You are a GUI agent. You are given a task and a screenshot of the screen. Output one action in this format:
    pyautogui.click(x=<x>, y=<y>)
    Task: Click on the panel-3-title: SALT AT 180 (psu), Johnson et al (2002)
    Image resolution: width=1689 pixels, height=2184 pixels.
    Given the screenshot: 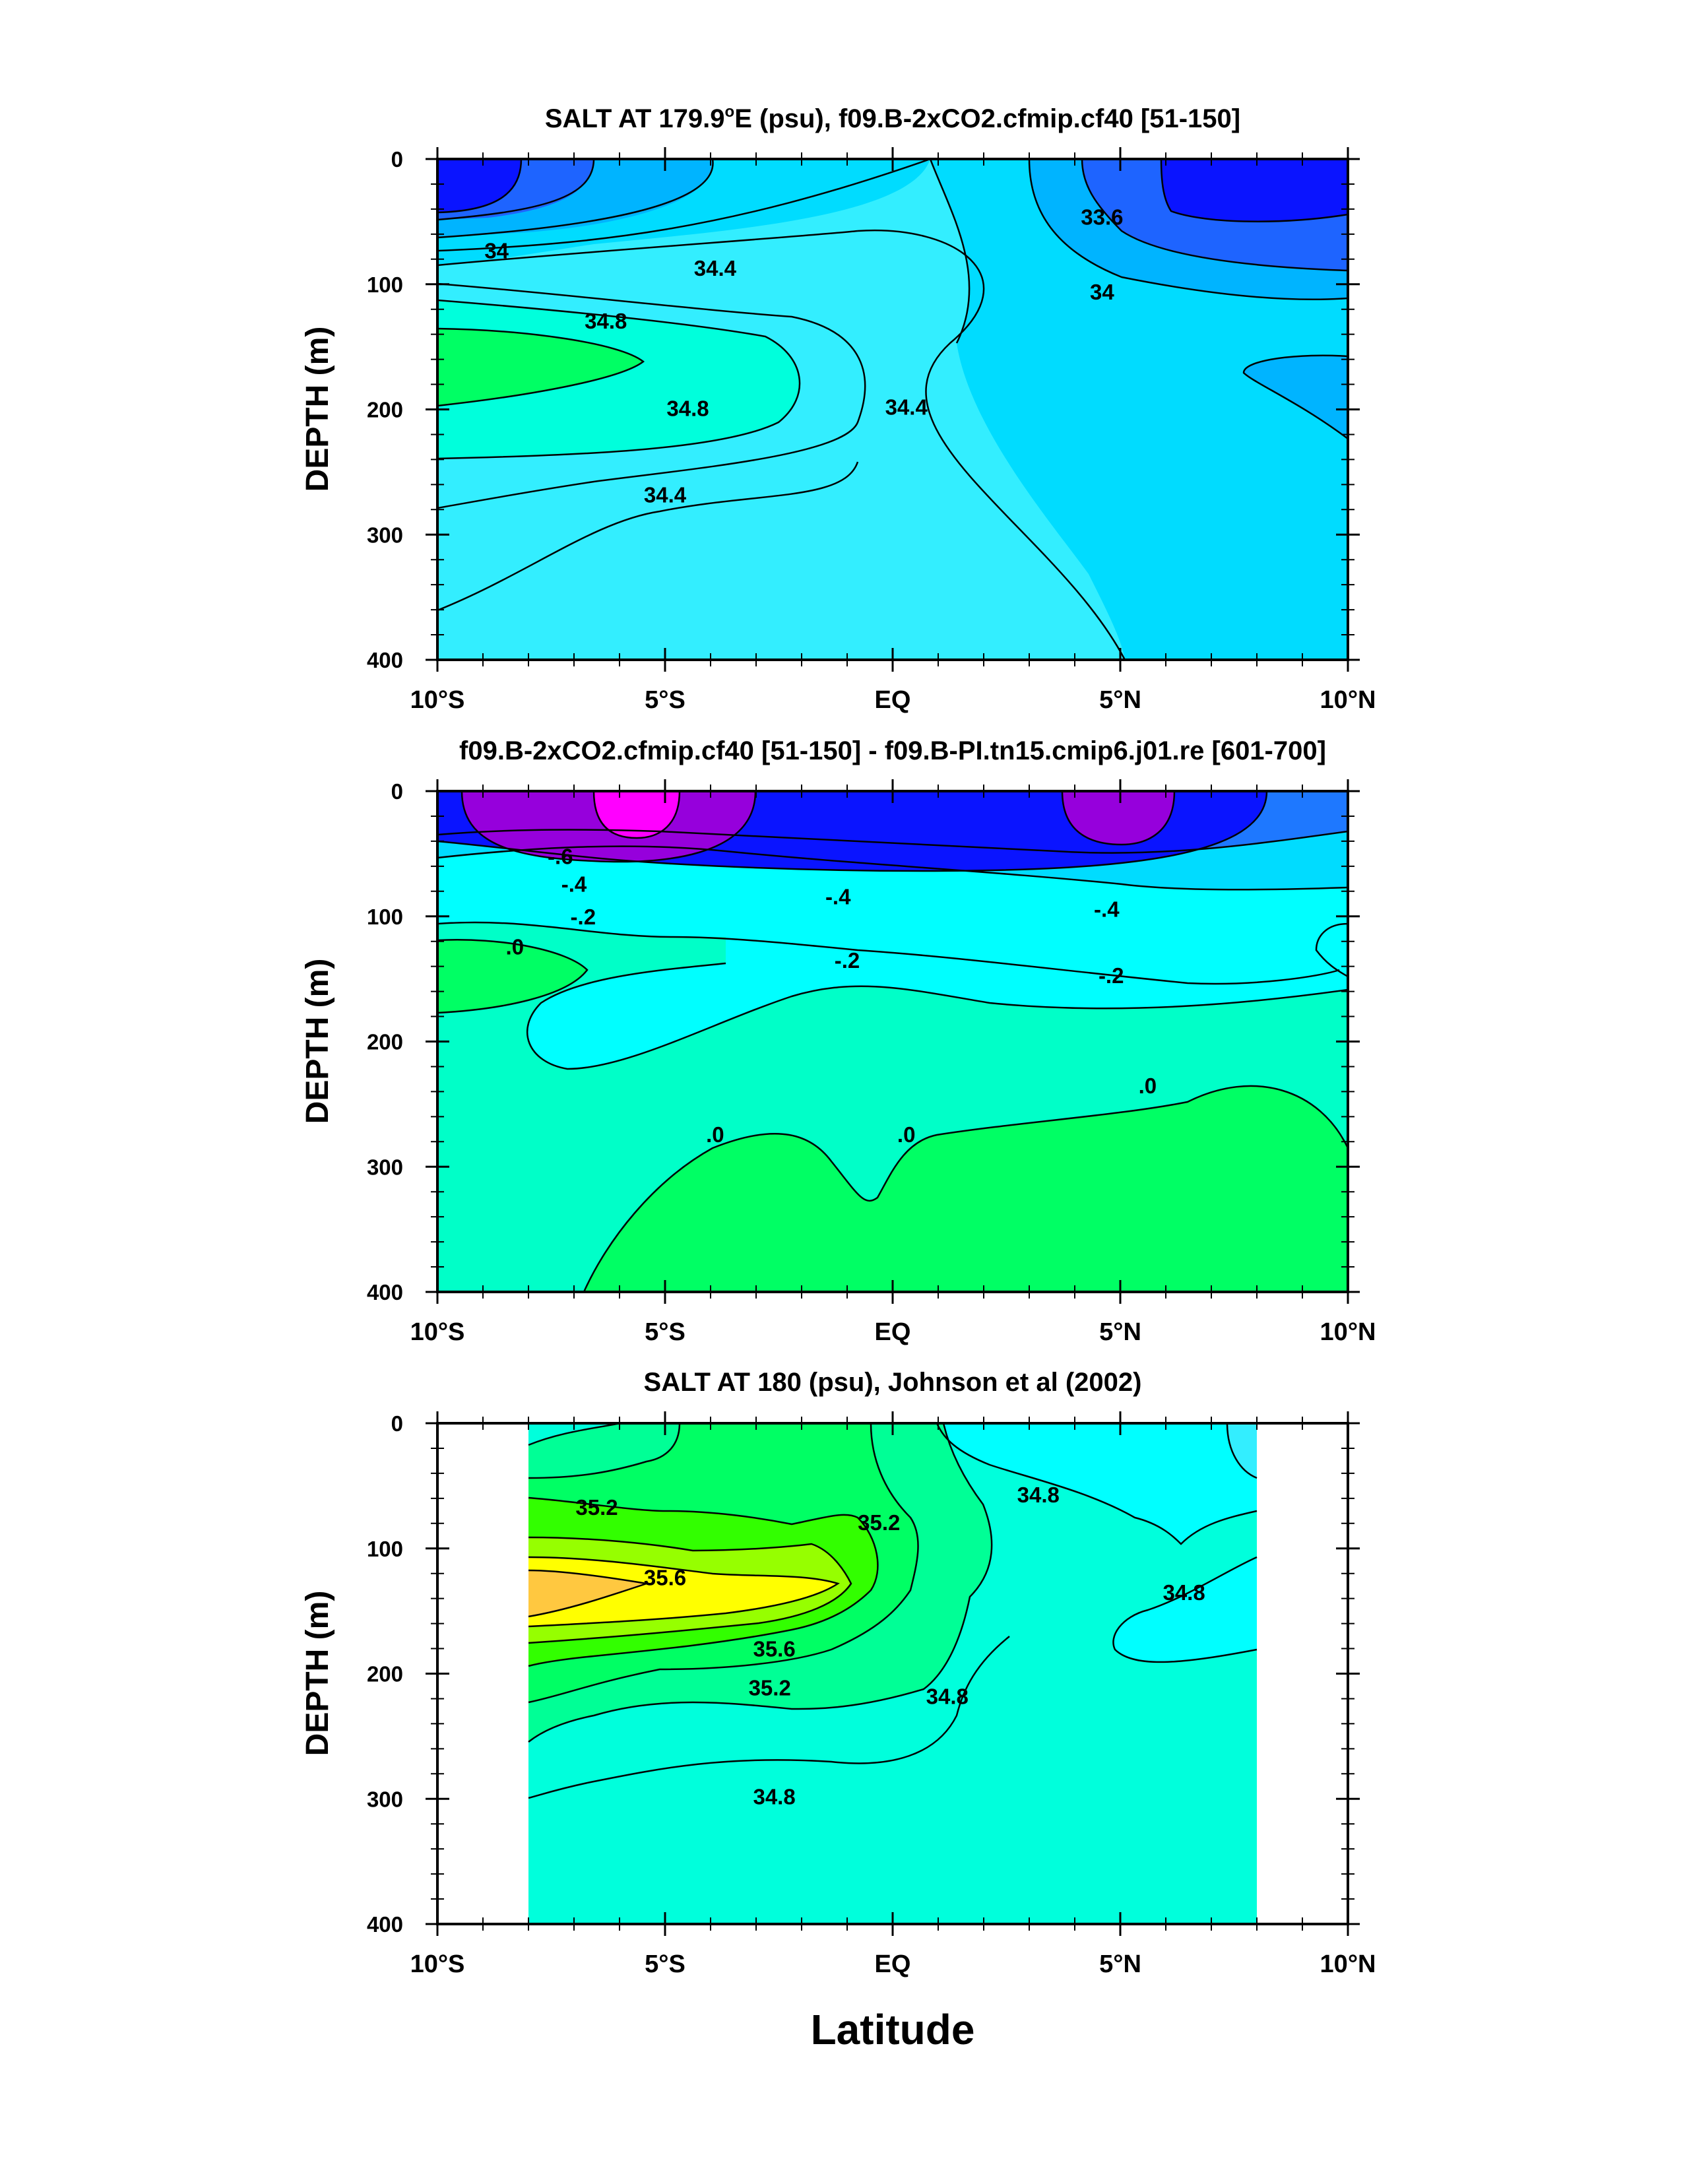 What is the action you would take?
    pyautogui.click(x=893, y=1382)
    